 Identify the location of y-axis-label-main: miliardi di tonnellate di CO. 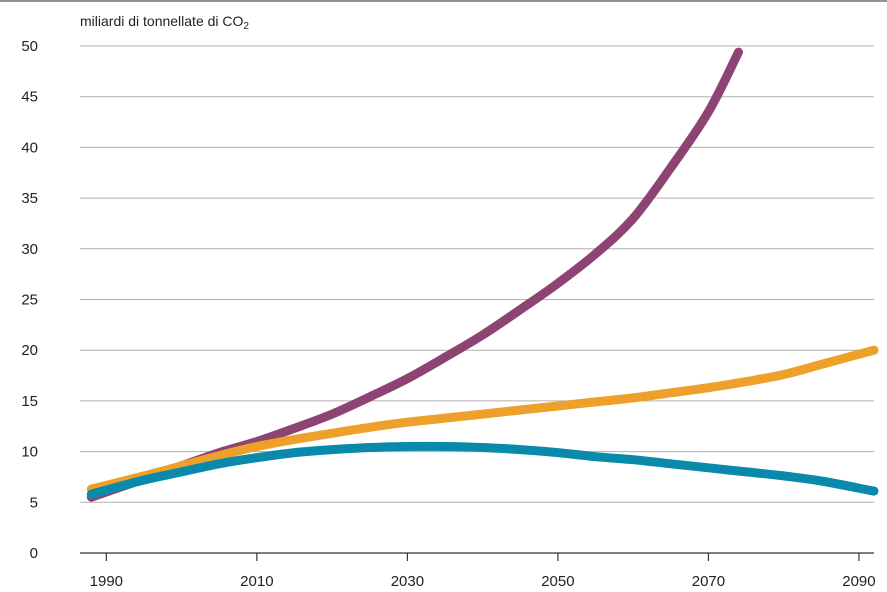
(162, 21).